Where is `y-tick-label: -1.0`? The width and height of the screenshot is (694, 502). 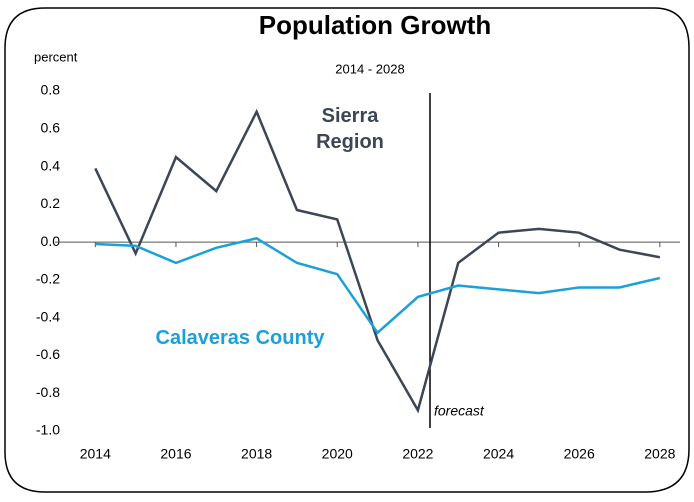 y-tick-label: -1.0 is located at coordinates (48, 430).